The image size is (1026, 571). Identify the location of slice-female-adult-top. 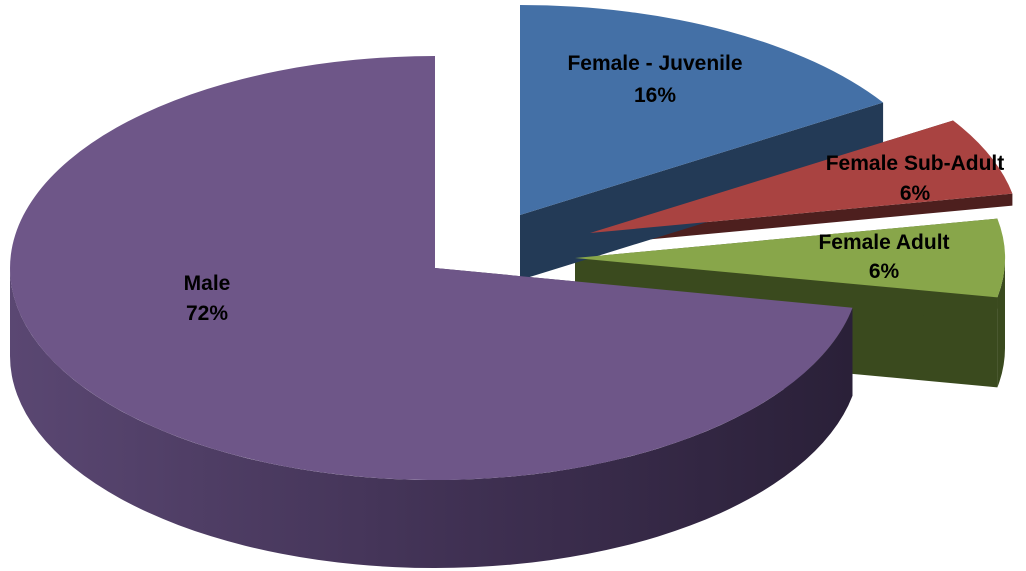
(790, 258).